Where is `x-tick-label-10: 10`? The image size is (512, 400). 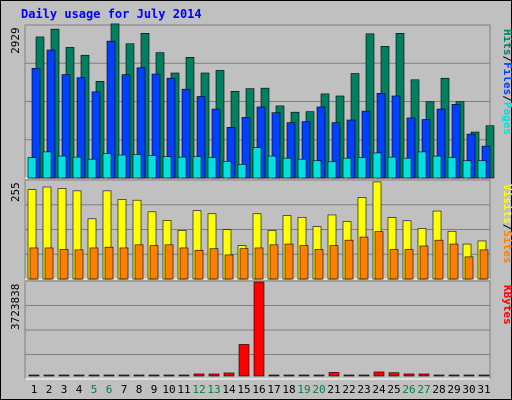 x-tick-label-10: 10 is located at coordinates (168, 389).